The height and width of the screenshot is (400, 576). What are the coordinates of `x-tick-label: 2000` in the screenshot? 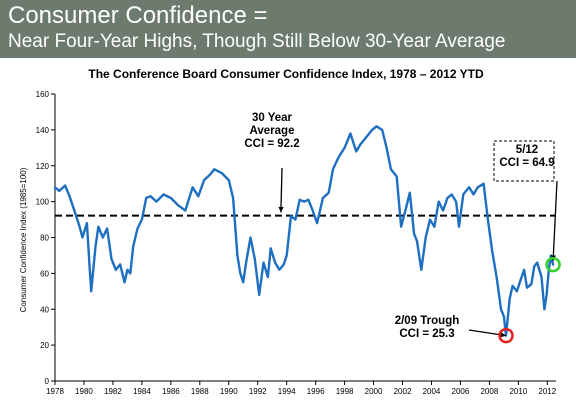 It's located at (374, 391).